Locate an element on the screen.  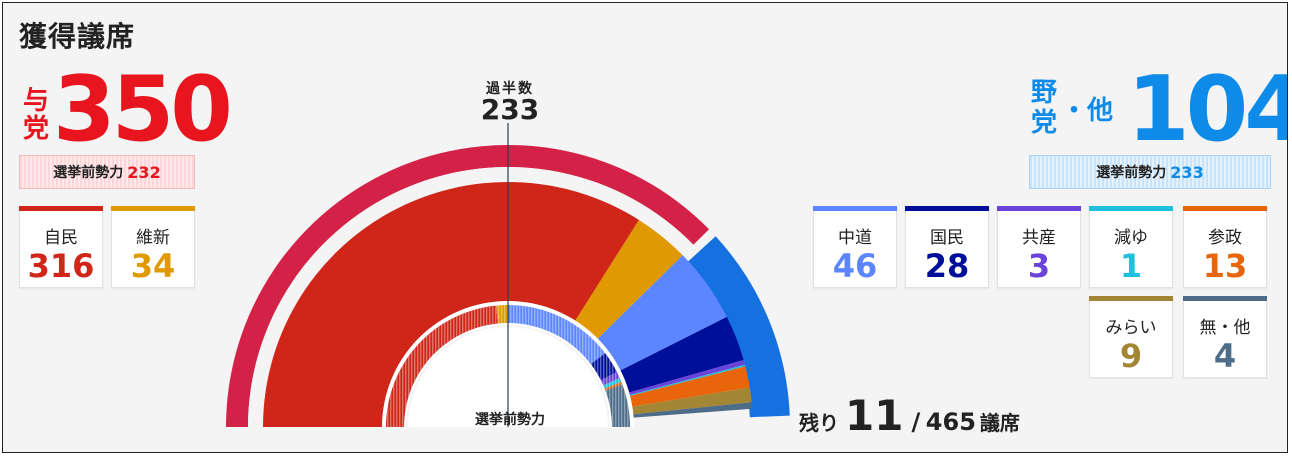
party-seats: 28 is located at coordinates (947, 266).